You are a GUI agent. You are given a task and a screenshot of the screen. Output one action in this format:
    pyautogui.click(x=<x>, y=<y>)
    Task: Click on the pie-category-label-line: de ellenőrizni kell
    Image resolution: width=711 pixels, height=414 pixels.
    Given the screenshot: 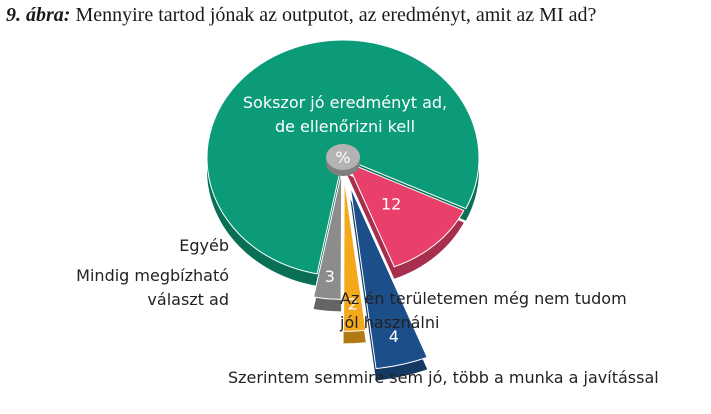 What is the action you would take?
    pyautogui.click(x=345, y=126)
    